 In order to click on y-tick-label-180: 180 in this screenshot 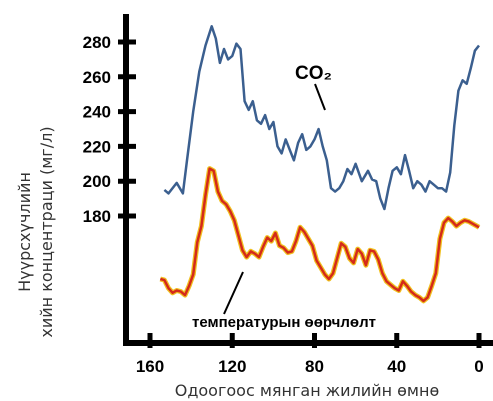, I will do `click(97, 216)`.